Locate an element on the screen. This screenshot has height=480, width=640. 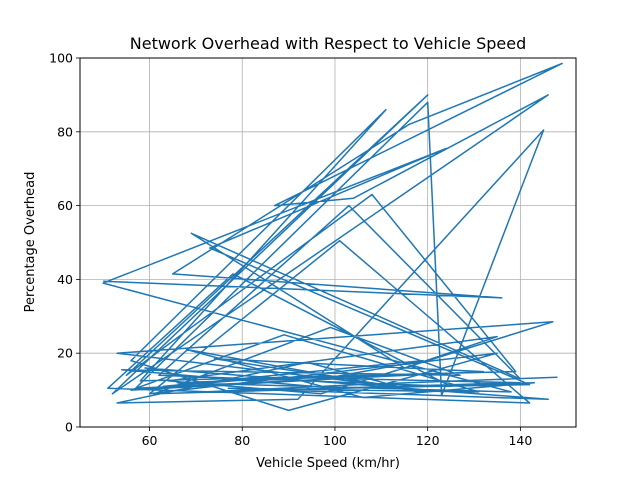
x-tick-label: 80 is located at coordinates (242, 440).